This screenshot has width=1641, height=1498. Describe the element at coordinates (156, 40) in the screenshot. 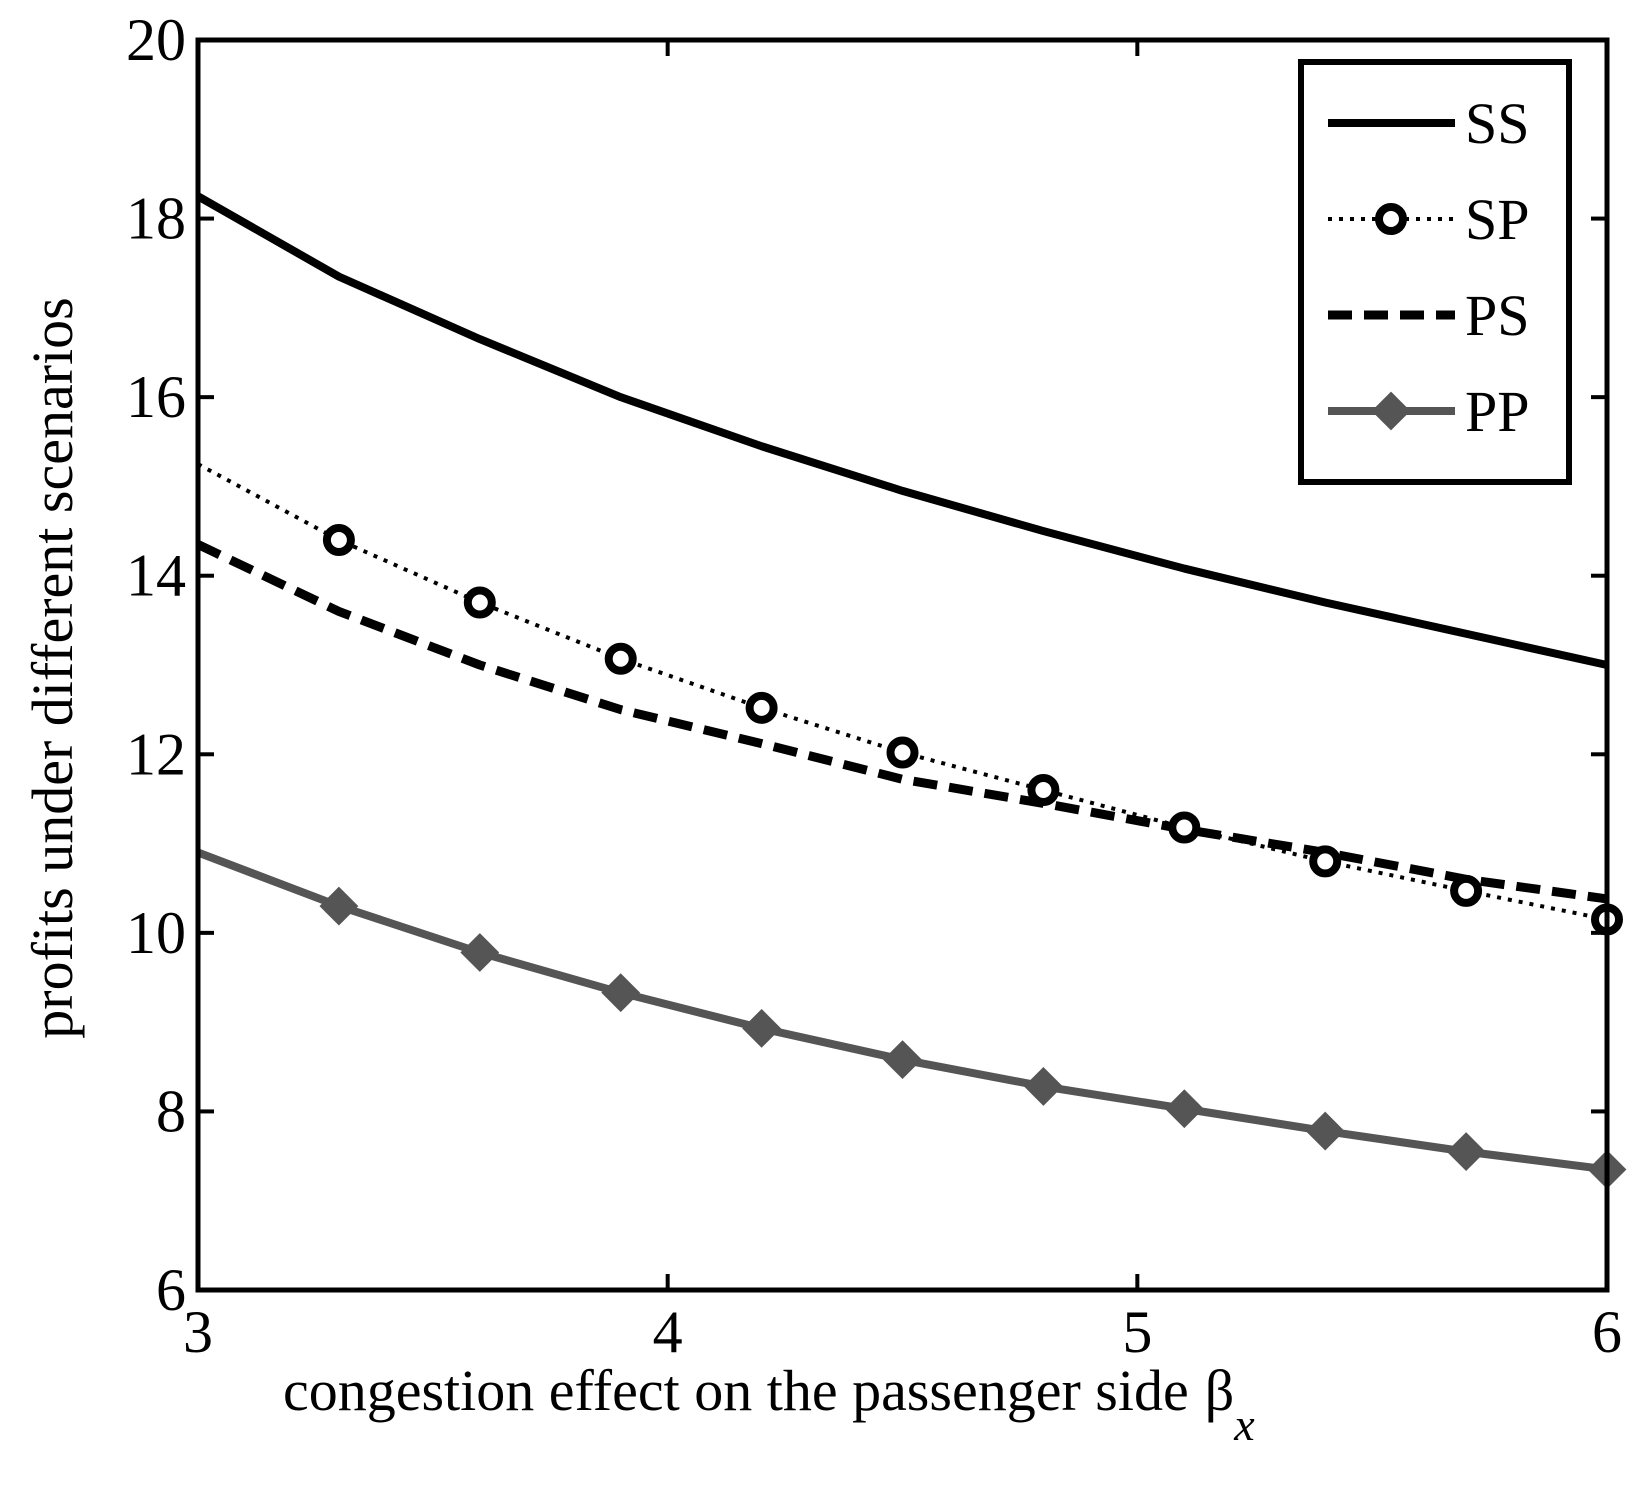

I see `y-tick-label: 20` at that location.